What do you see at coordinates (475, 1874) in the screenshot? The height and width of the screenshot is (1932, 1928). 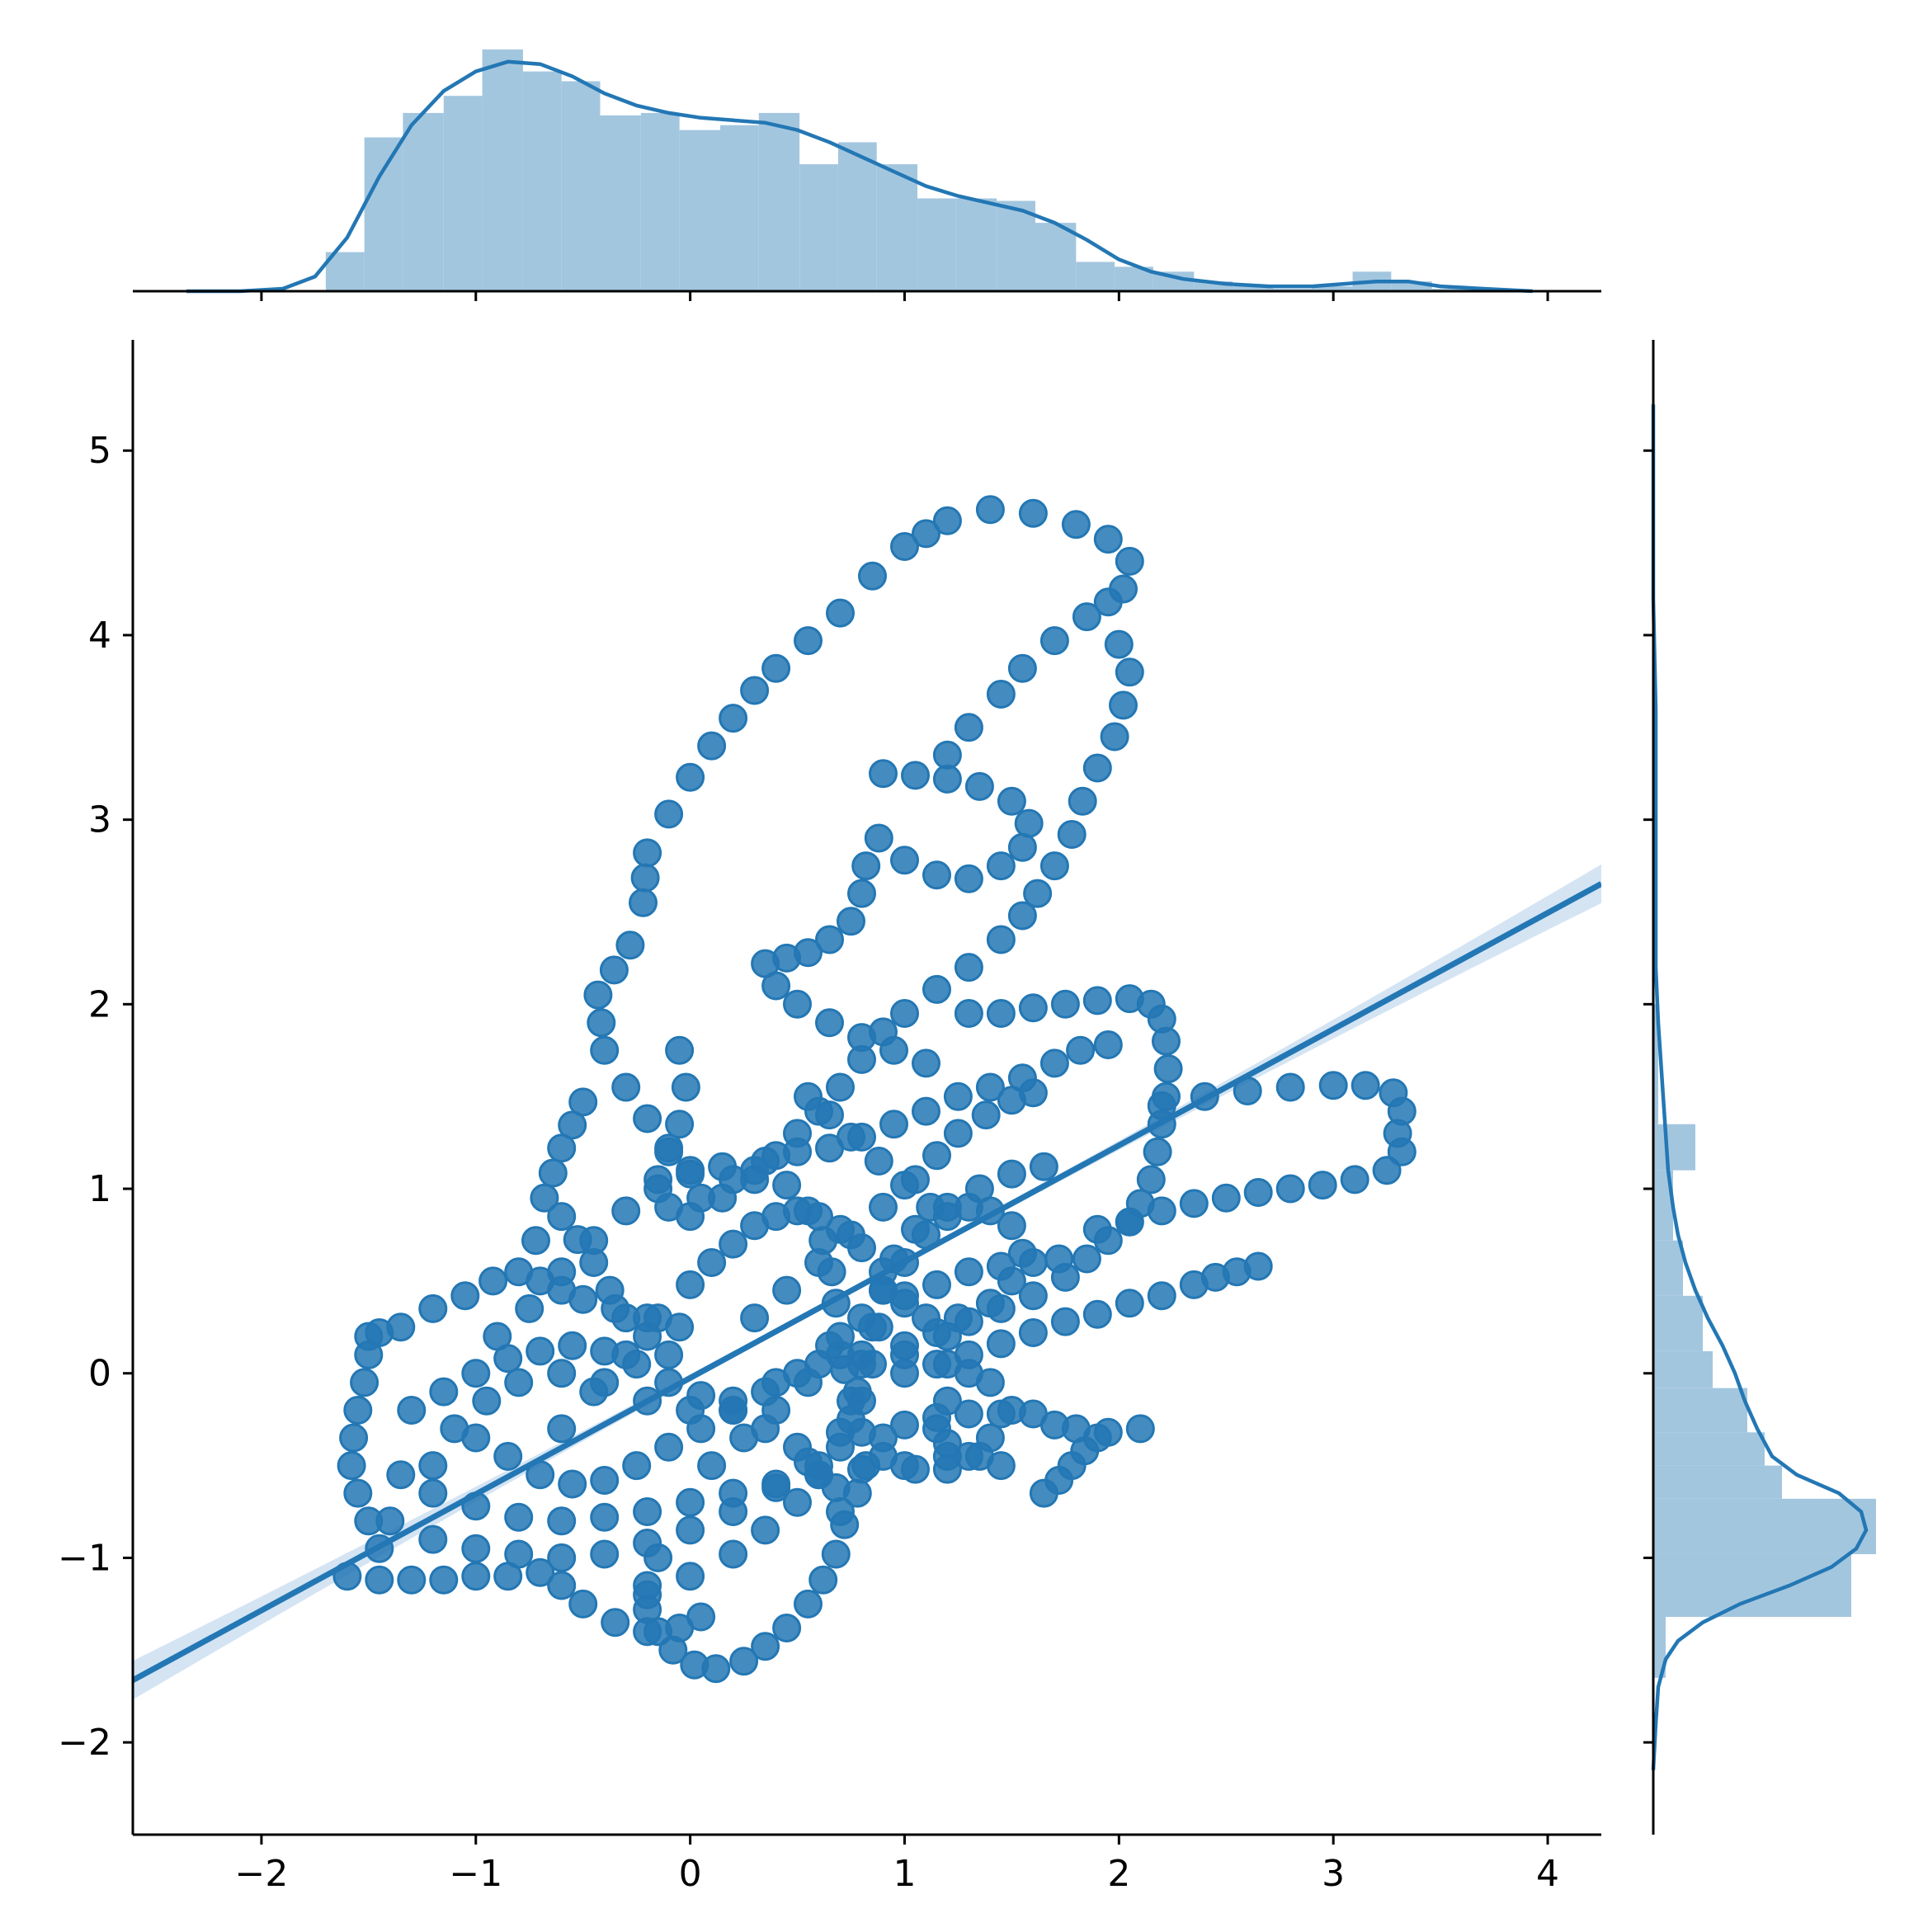 I see `x-tick-label: −1` at bounding box center [475, 1874].